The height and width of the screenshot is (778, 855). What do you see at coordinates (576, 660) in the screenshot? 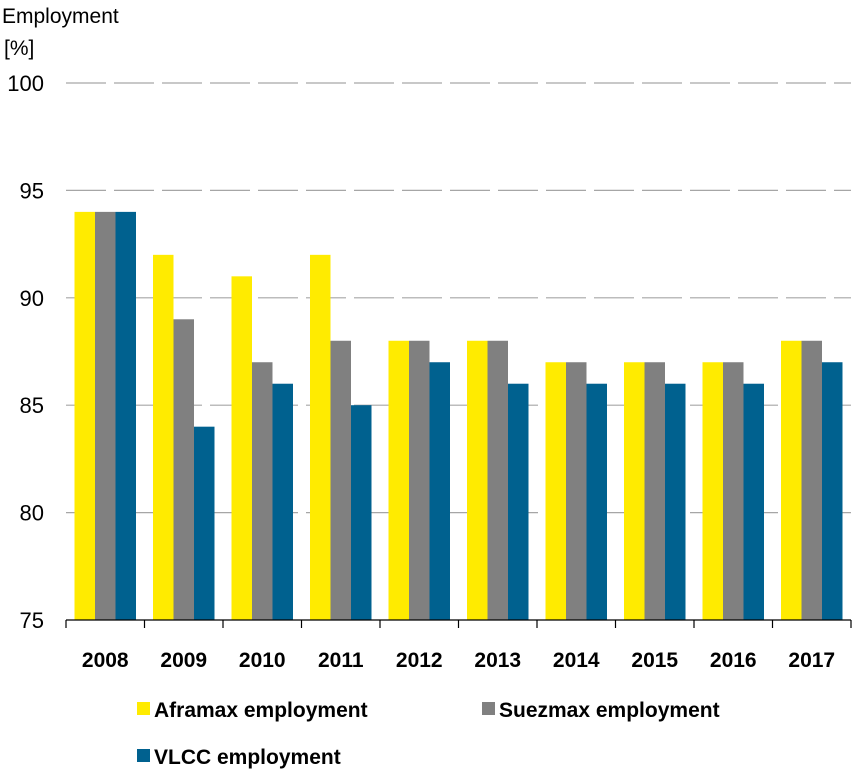
I see `x-tick-label: 2014` at bounding box center [576, 660].